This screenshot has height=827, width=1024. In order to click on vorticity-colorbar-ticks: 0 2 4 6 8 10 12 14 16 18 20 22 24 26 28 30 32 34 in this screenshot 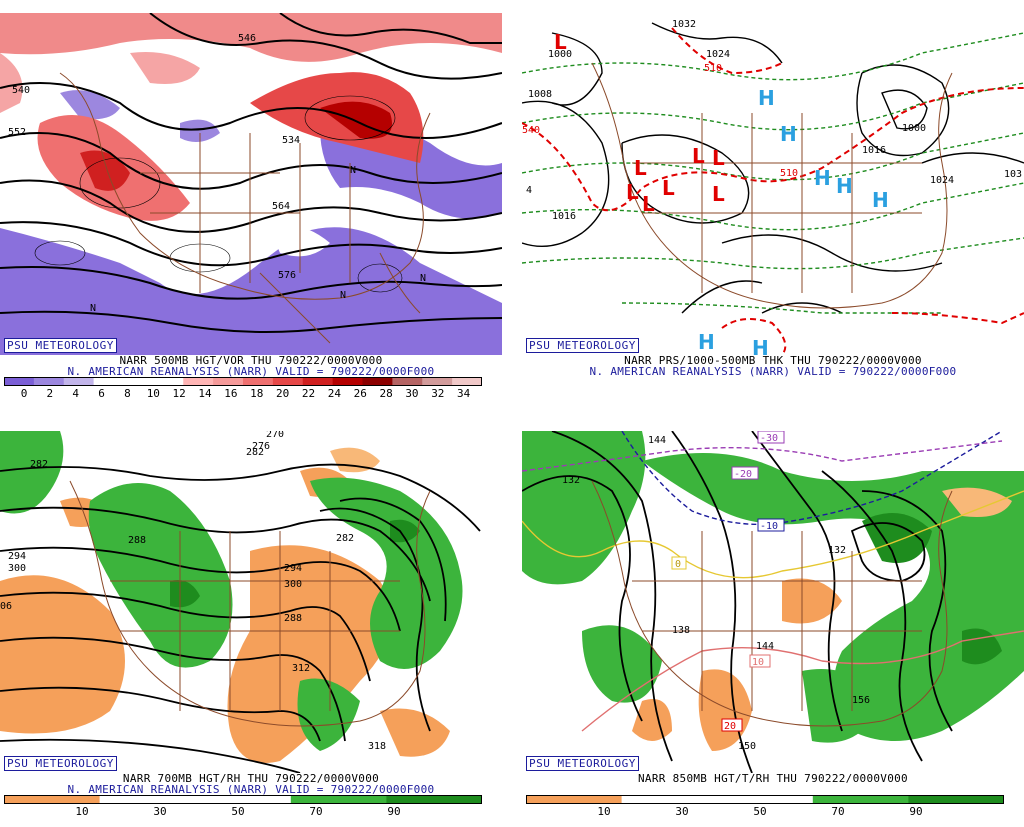, I will do `click(243, 394)`.